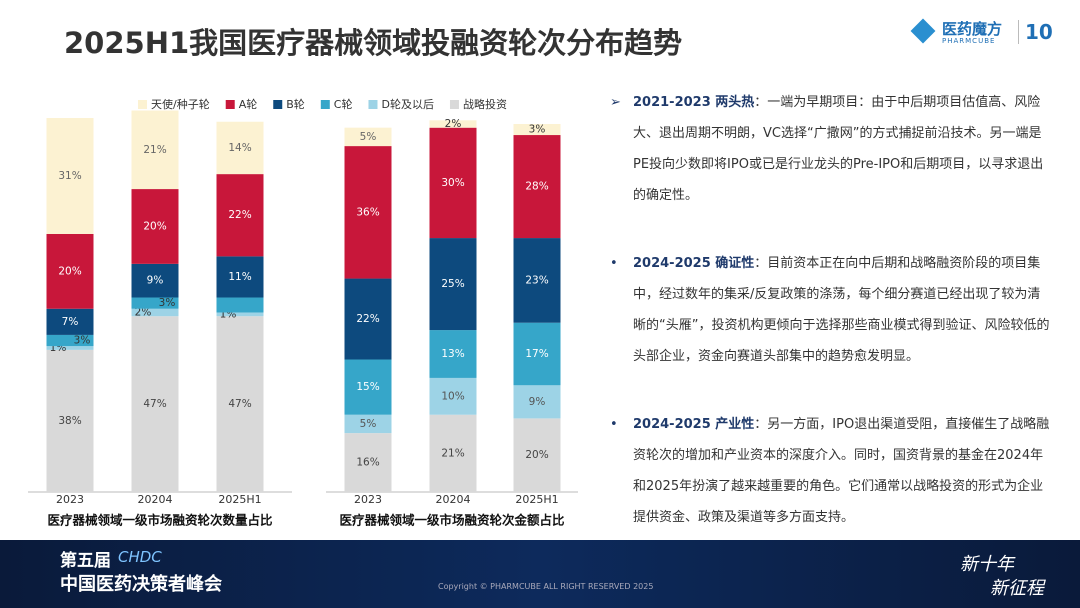 The height and width of the screenshot is (608, 1080). What do you see at coordinates (987, 564) in the screenshot?
I see `slogan: 新十年` at bounding box center [987, 564].